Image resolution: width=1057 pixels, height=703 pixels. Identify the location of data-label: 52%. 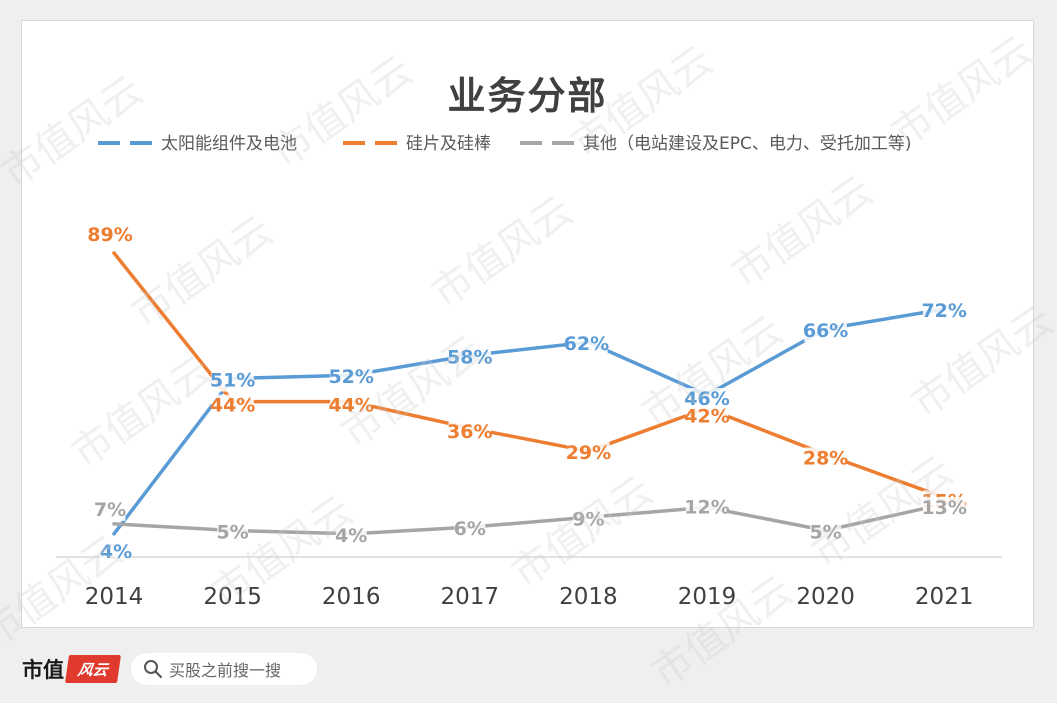
(350, 377).